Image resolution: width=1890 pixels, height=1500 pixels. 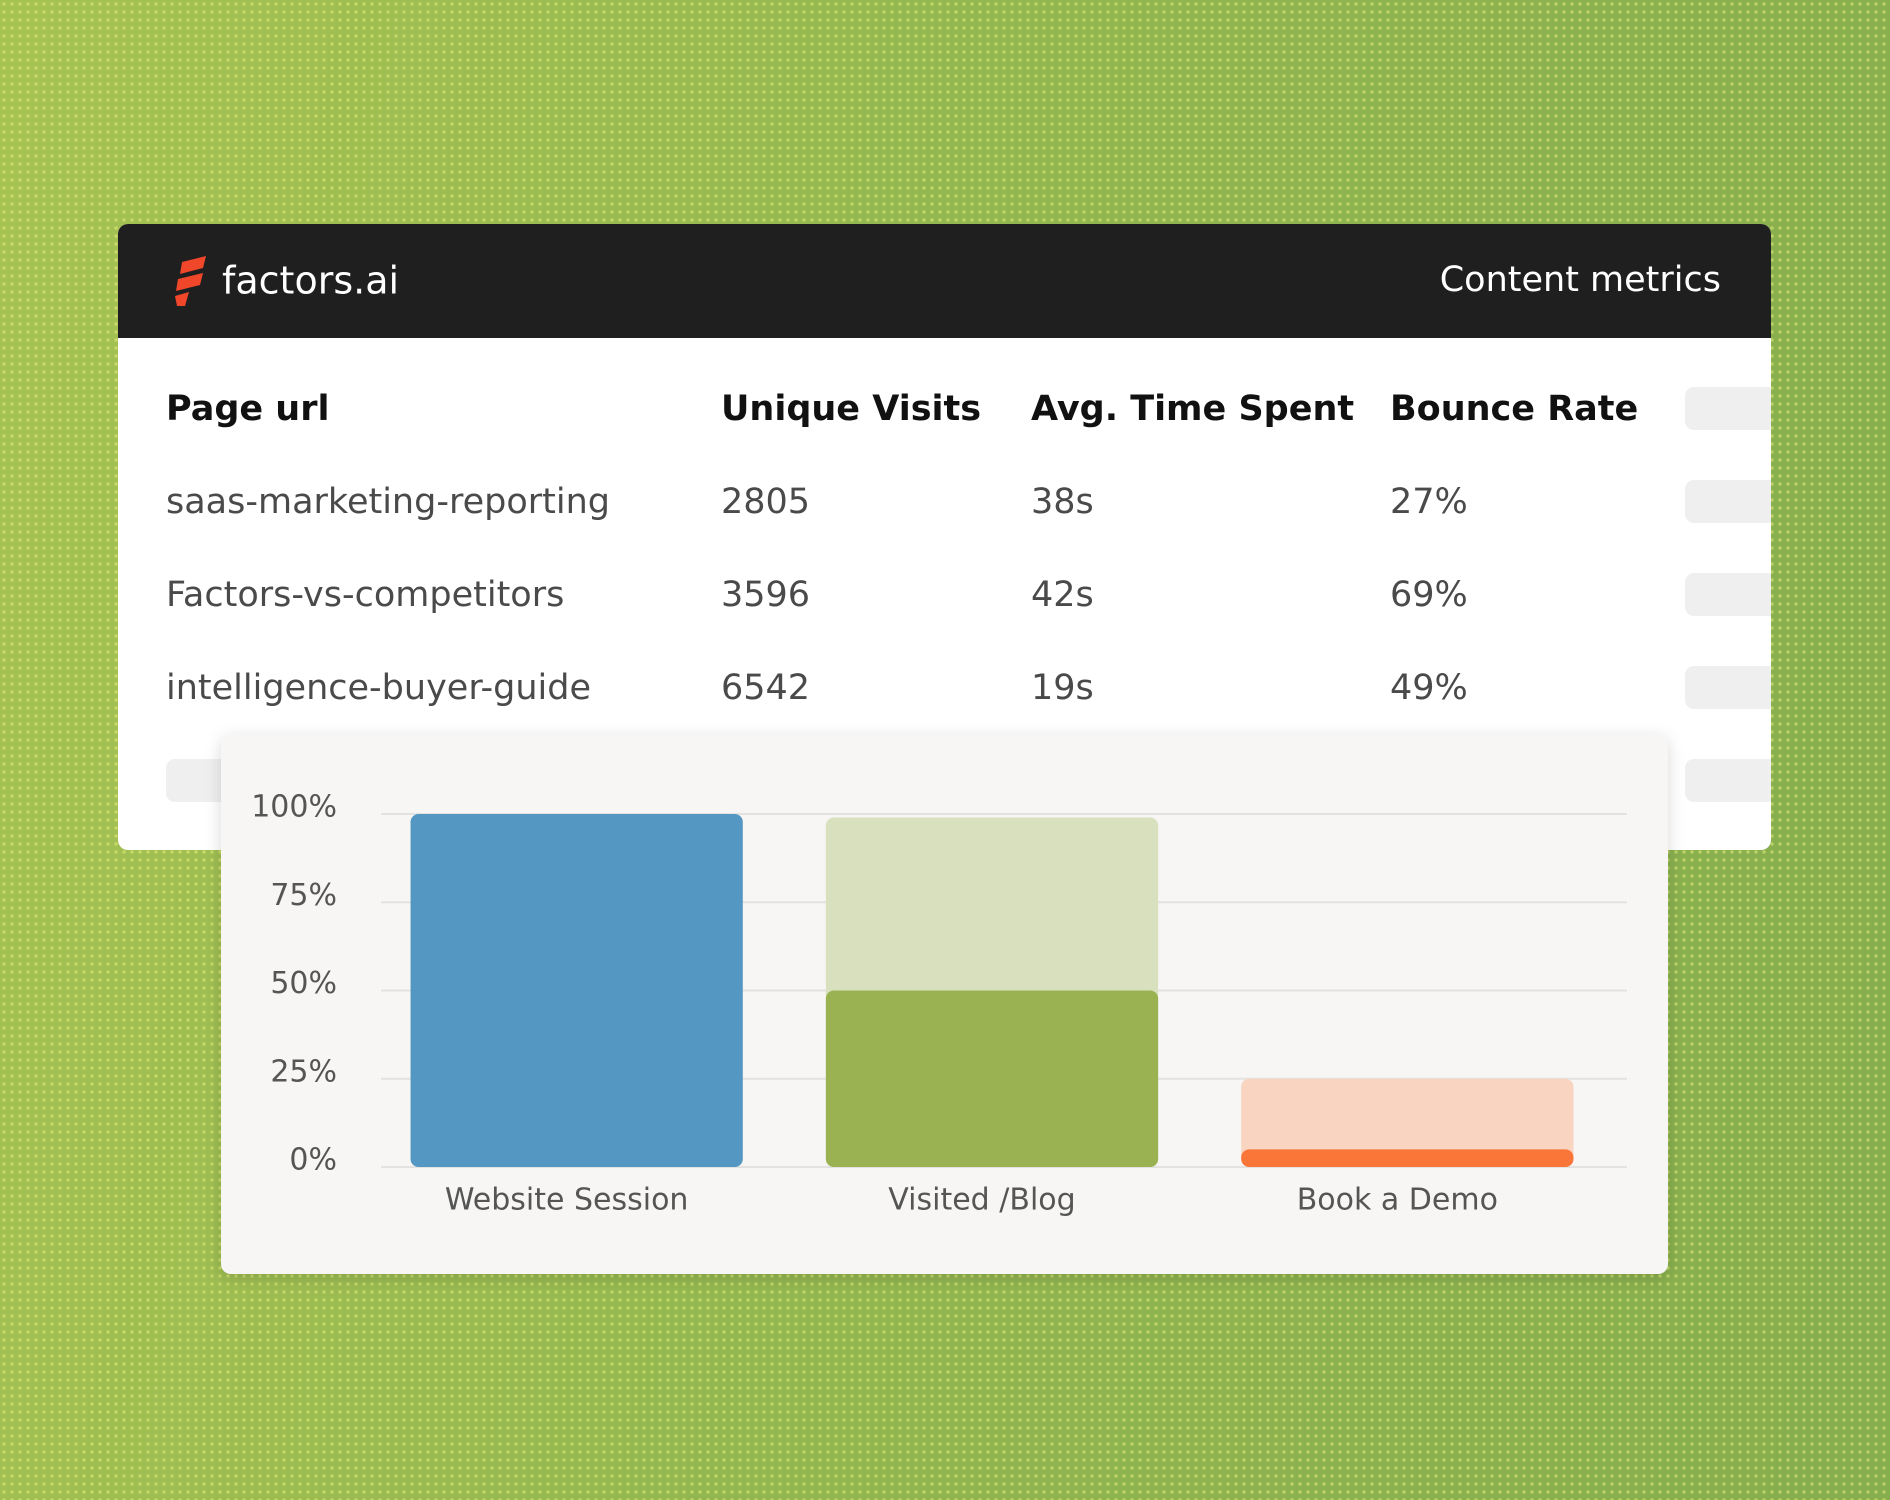 I want to click on table-cell: intelligence-buyer-guide, so click(x=378, y=688).